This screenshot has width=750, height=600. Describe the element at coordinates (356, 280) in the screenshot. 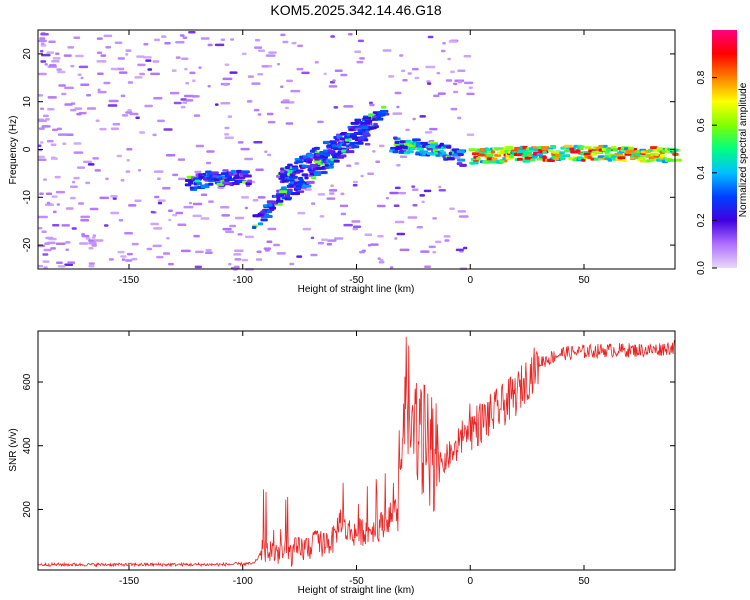

I see `x-tick-label: -50` at that location.